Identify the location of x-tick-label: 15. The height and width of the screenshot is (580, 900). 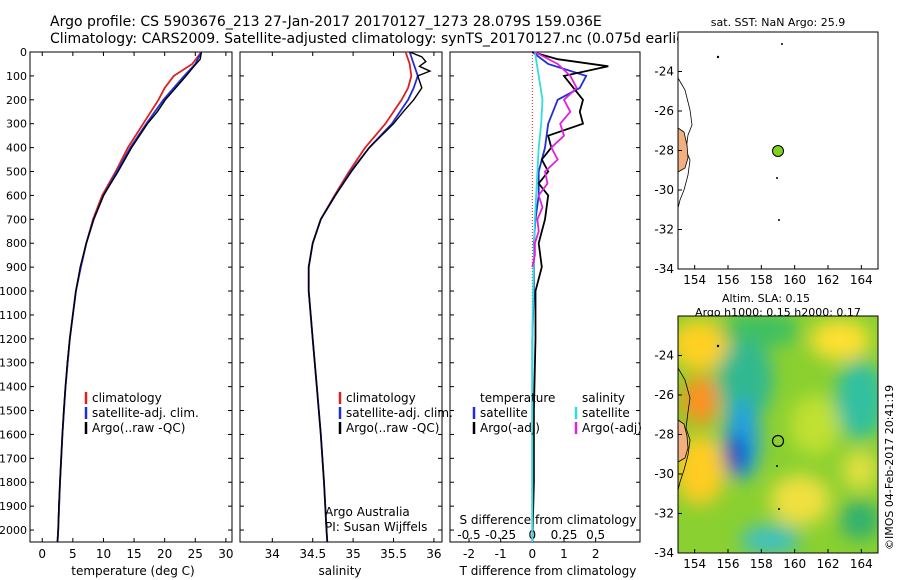
(133, 554).